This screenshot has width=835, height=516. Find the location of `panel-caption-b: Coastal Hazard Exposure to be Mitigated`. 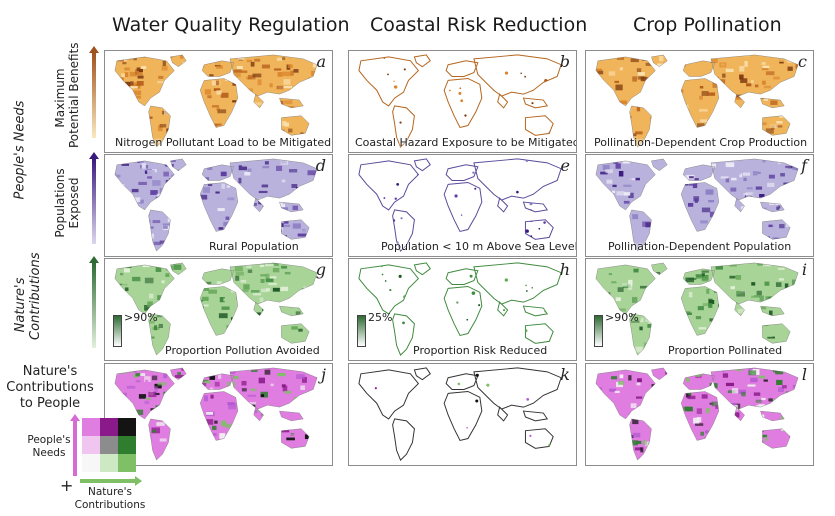

panel-caption-b: Coastal Hazard Exposure to be Mitigated is located at coordinates (466, 142).